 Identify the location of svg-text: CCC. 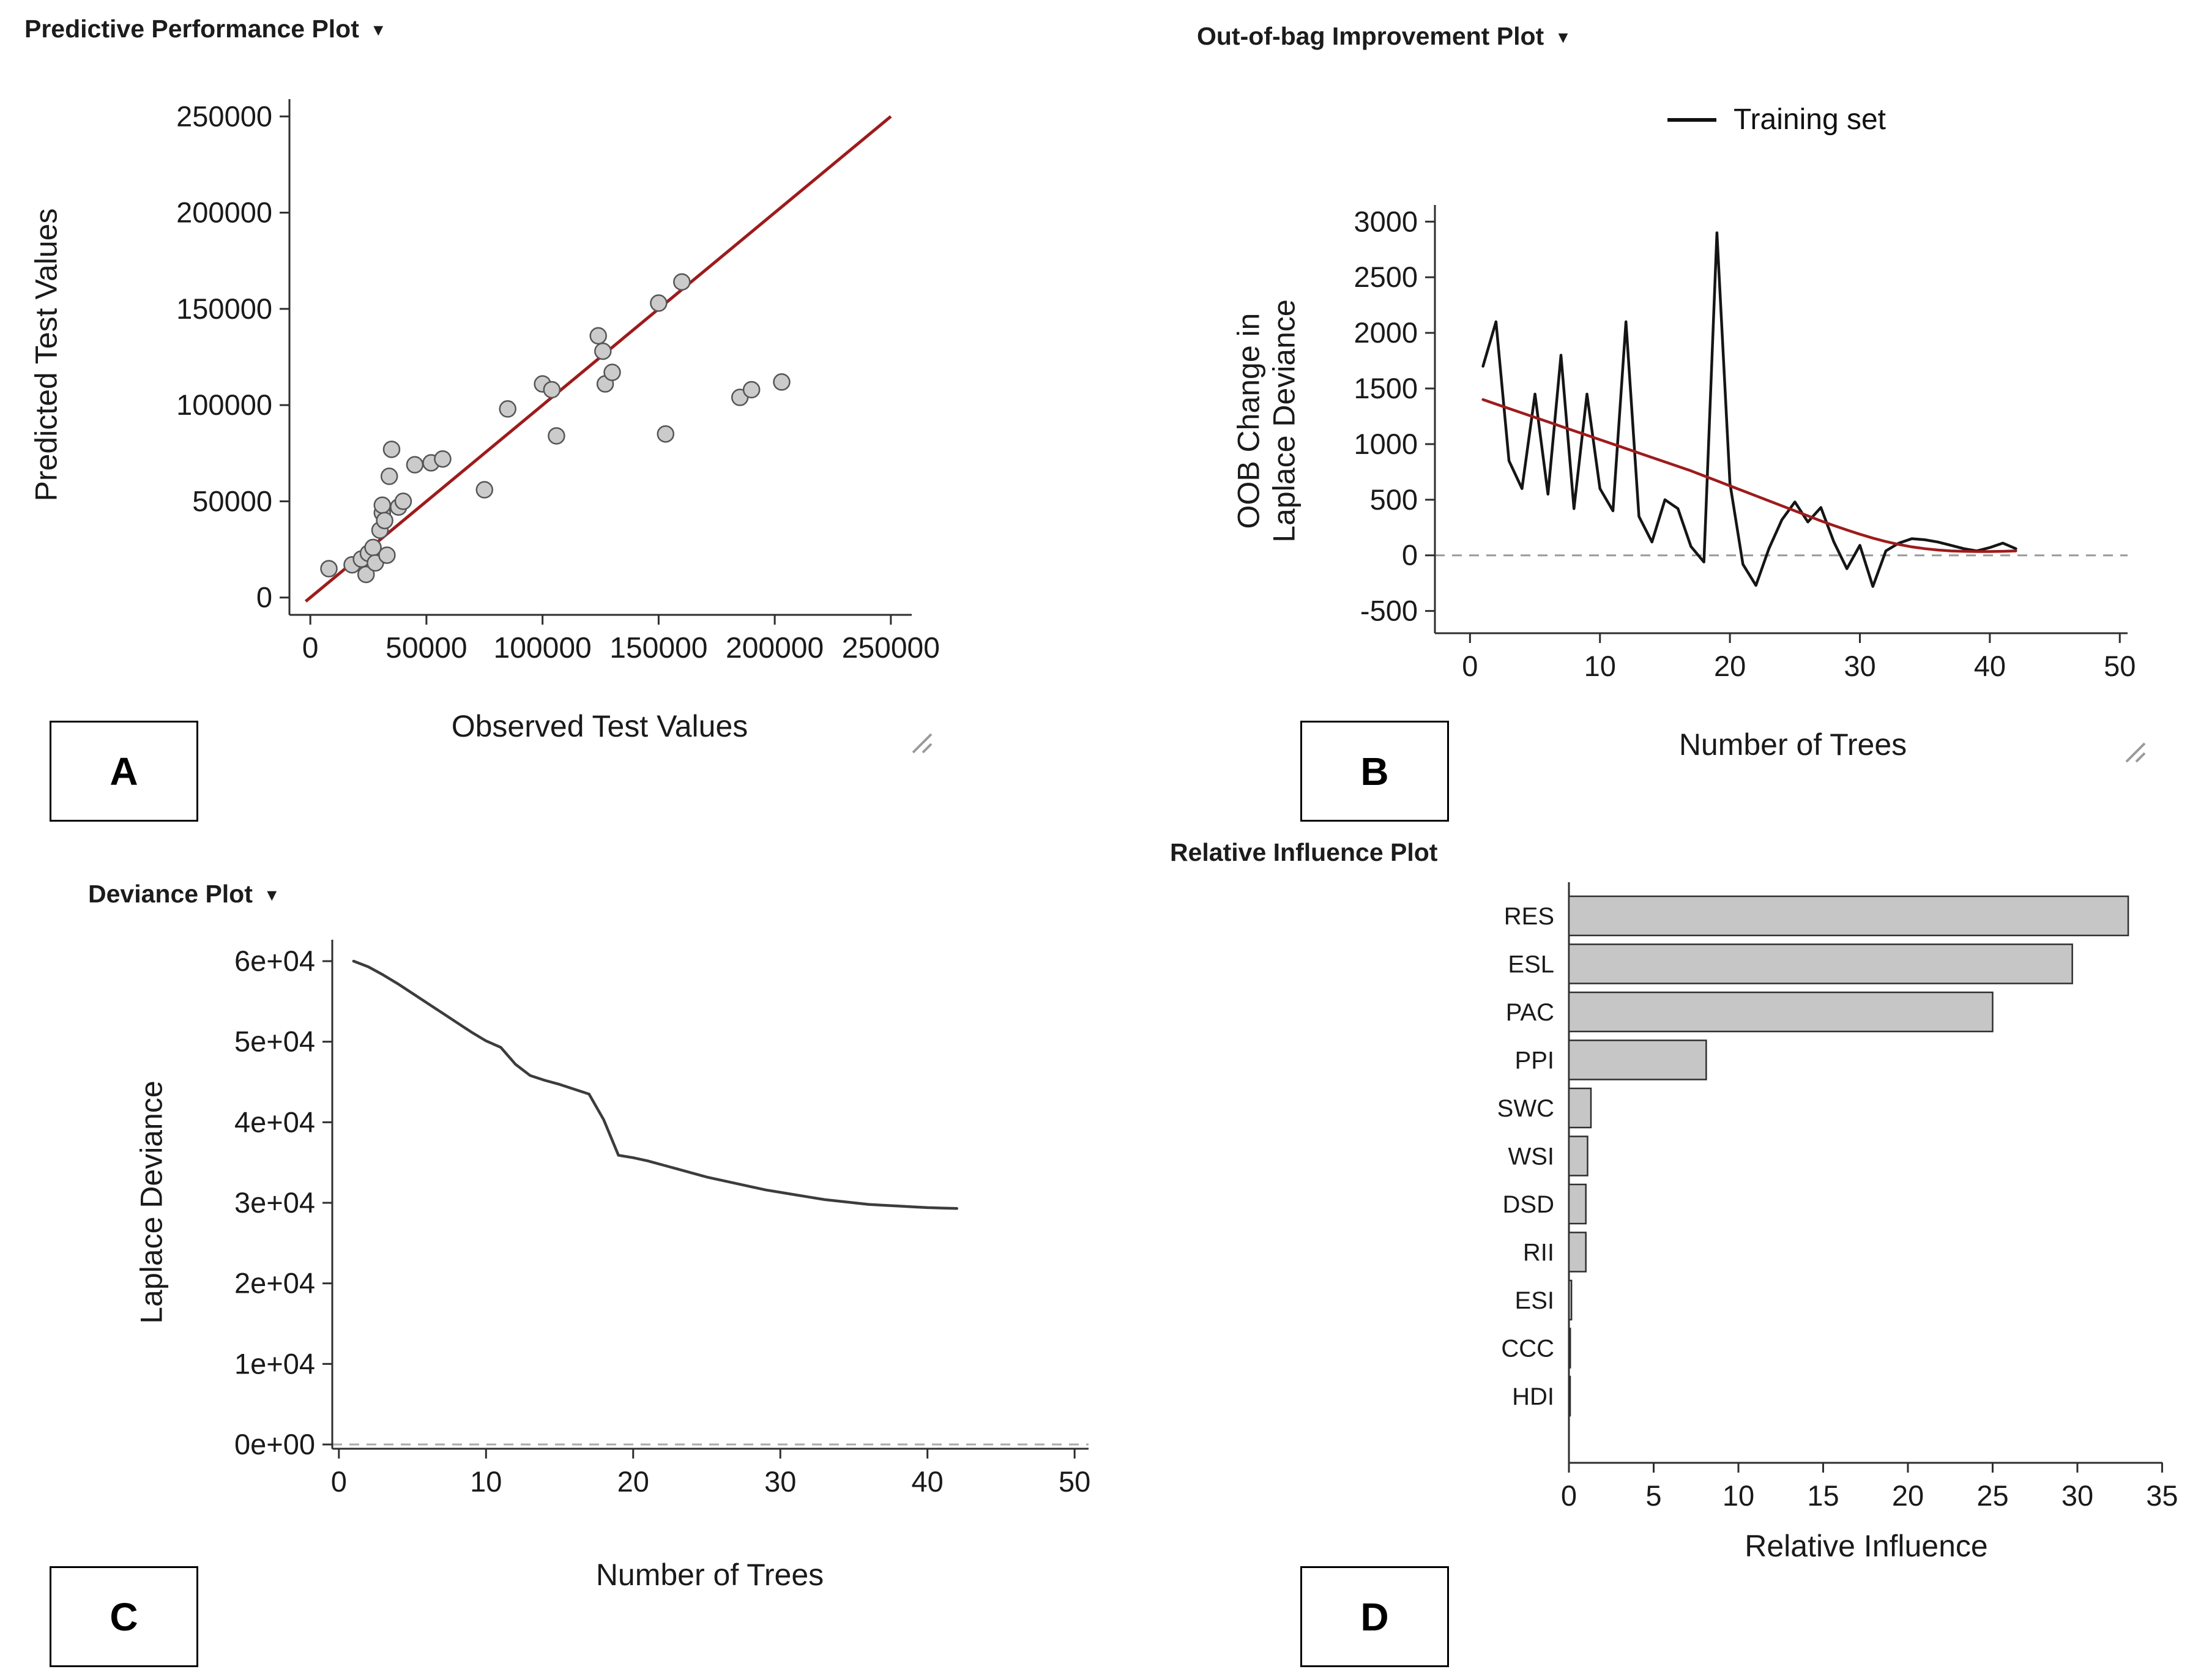
(1527, 1349).